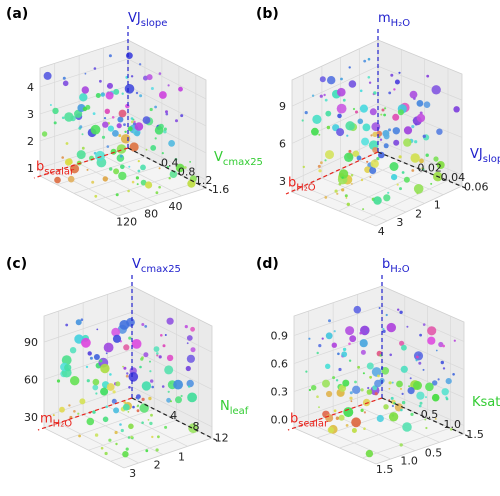 The image size is (500, 496). What do you see at coordinates (485, 156) in the screenshot?
I see `y-axis-title: VJslope` at bounding box center [485, 156].